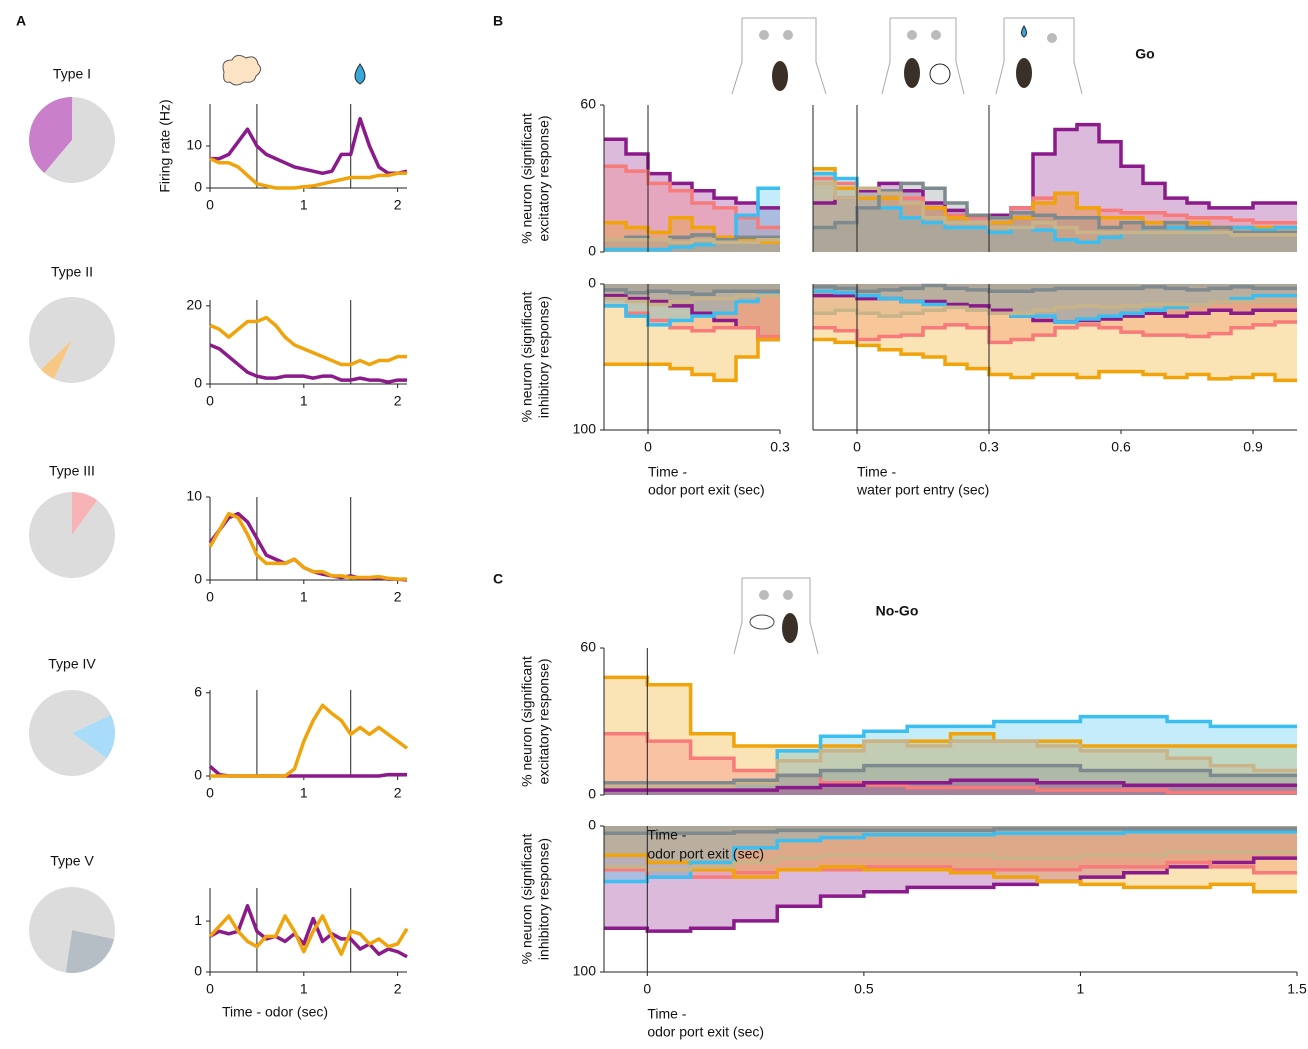 This screenshot has height=1049, width=1308. What do you see at coordinates (194, 145) in the screenshot?
I see `y-tick-label: 10` at bounding box center [194, 145].